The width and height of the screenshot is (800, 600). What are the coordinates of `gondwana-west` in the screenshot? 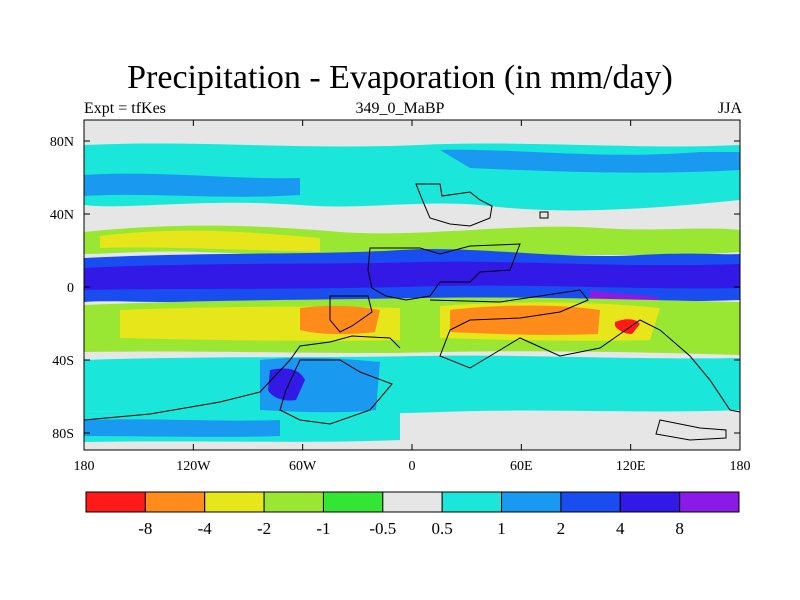 It's located at (242, 378).